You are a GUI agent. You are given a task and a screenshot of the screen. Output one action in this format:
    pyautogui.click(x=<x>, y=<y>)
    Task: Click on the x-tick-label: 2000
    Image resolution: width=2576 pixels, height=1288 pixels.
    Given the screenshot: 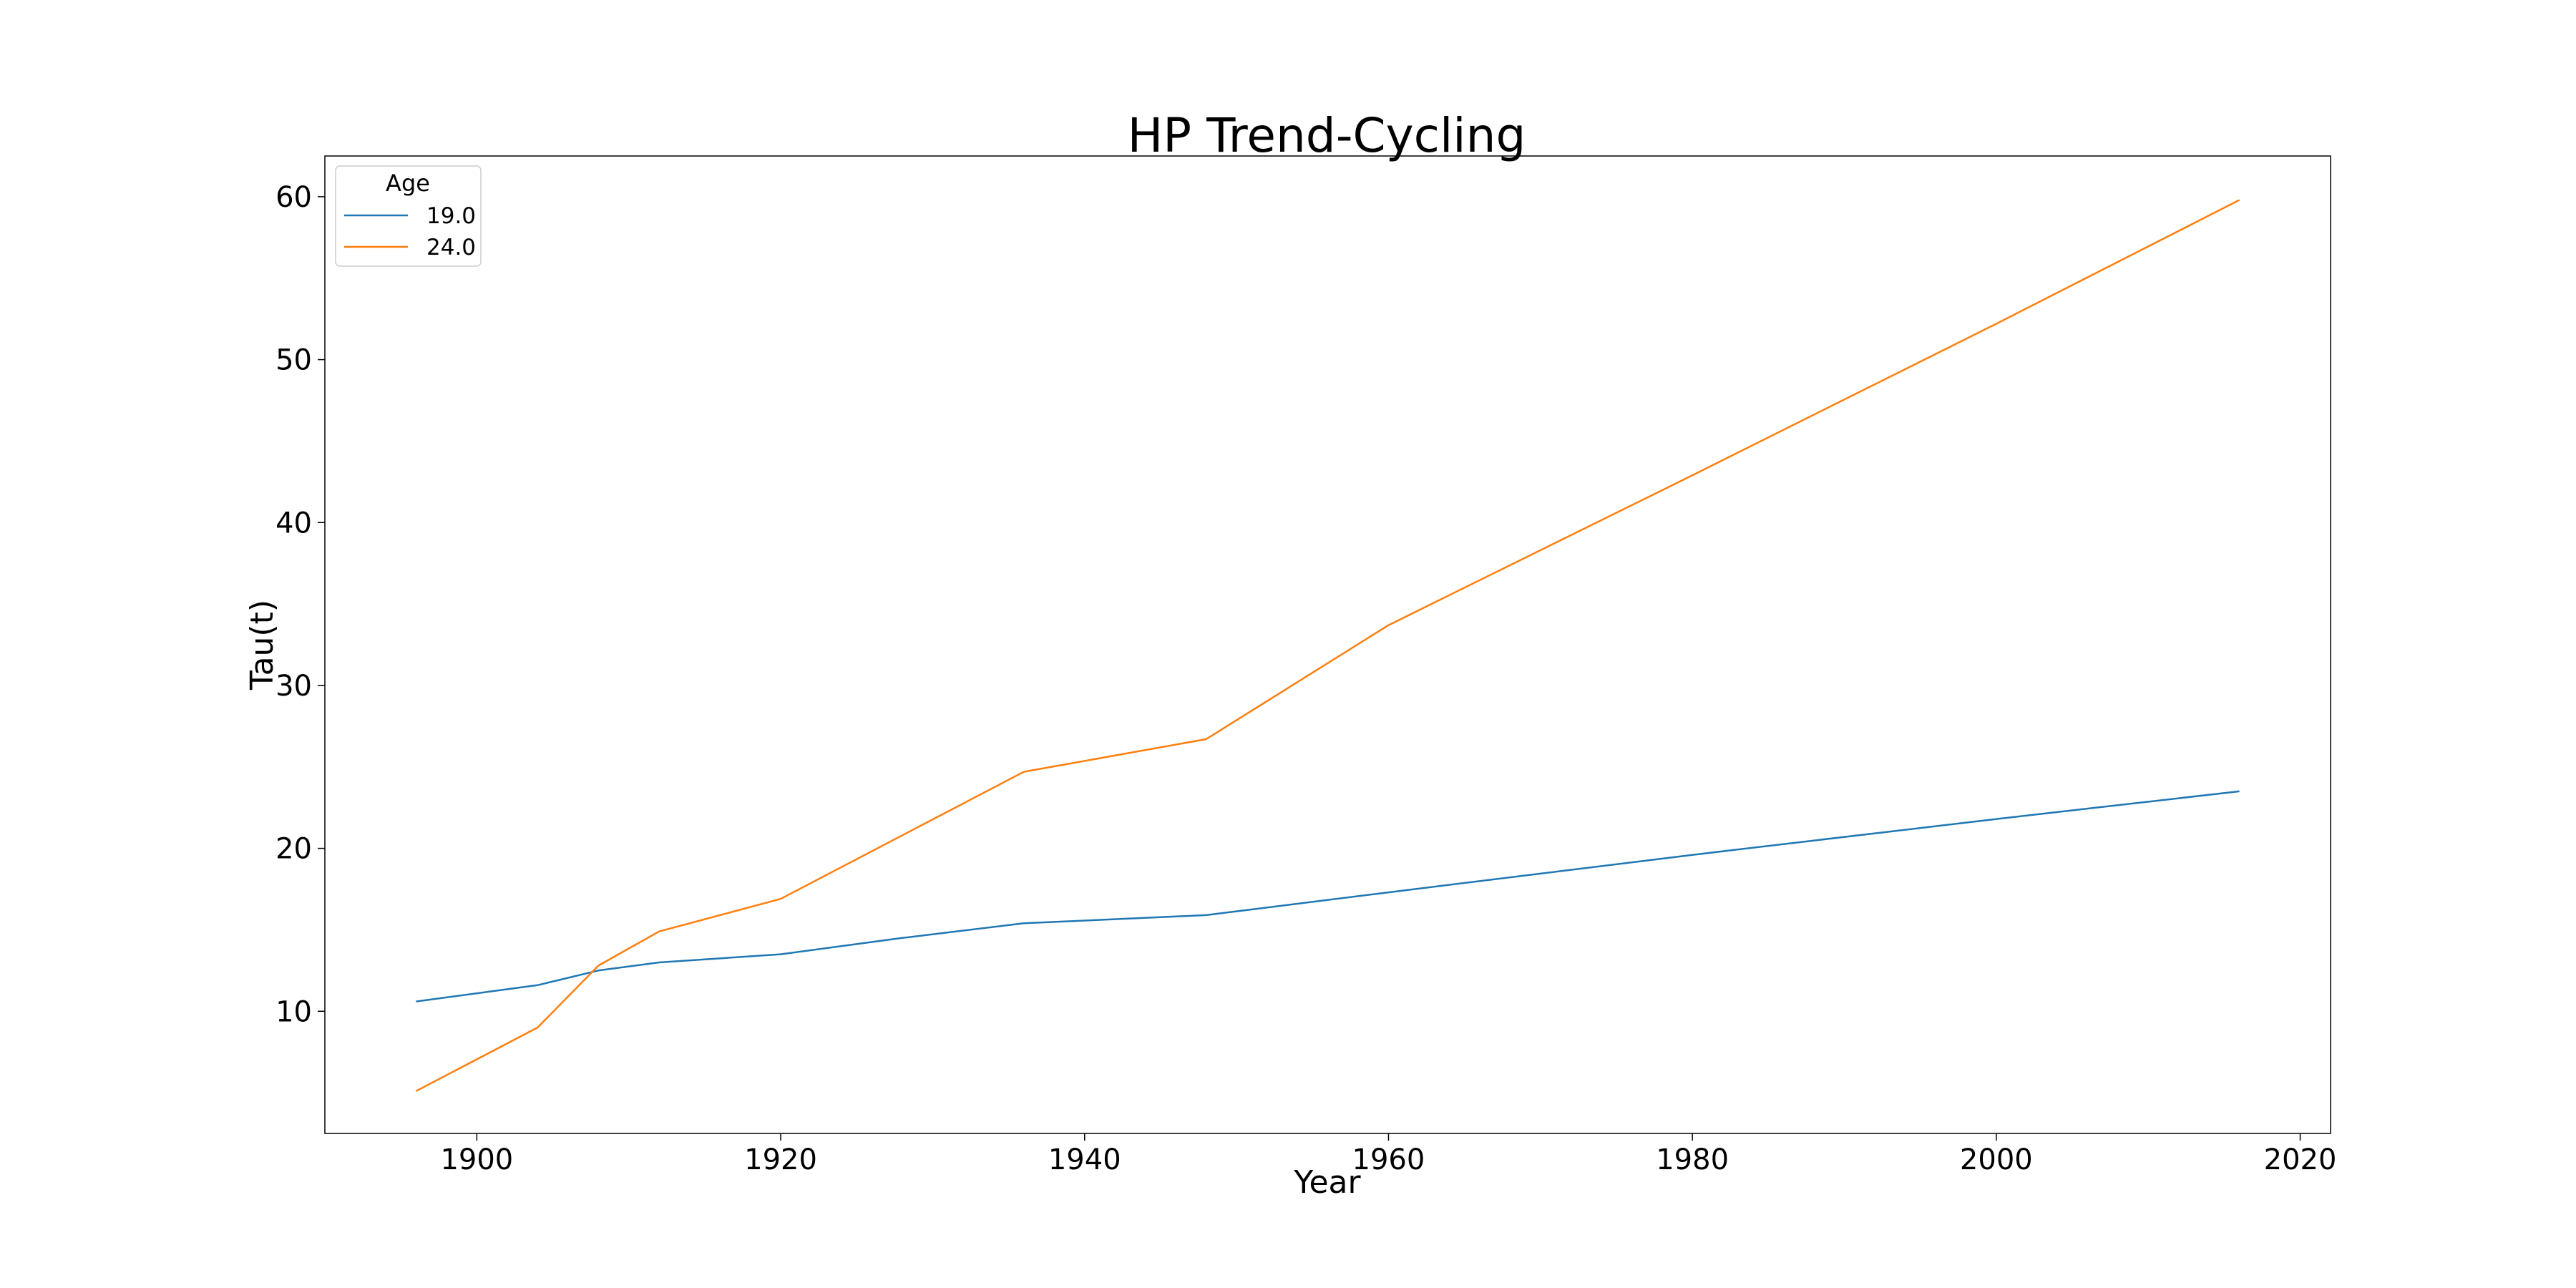 What is the action you would take?
    pyautogui.click(x=1996, y=1159)
    